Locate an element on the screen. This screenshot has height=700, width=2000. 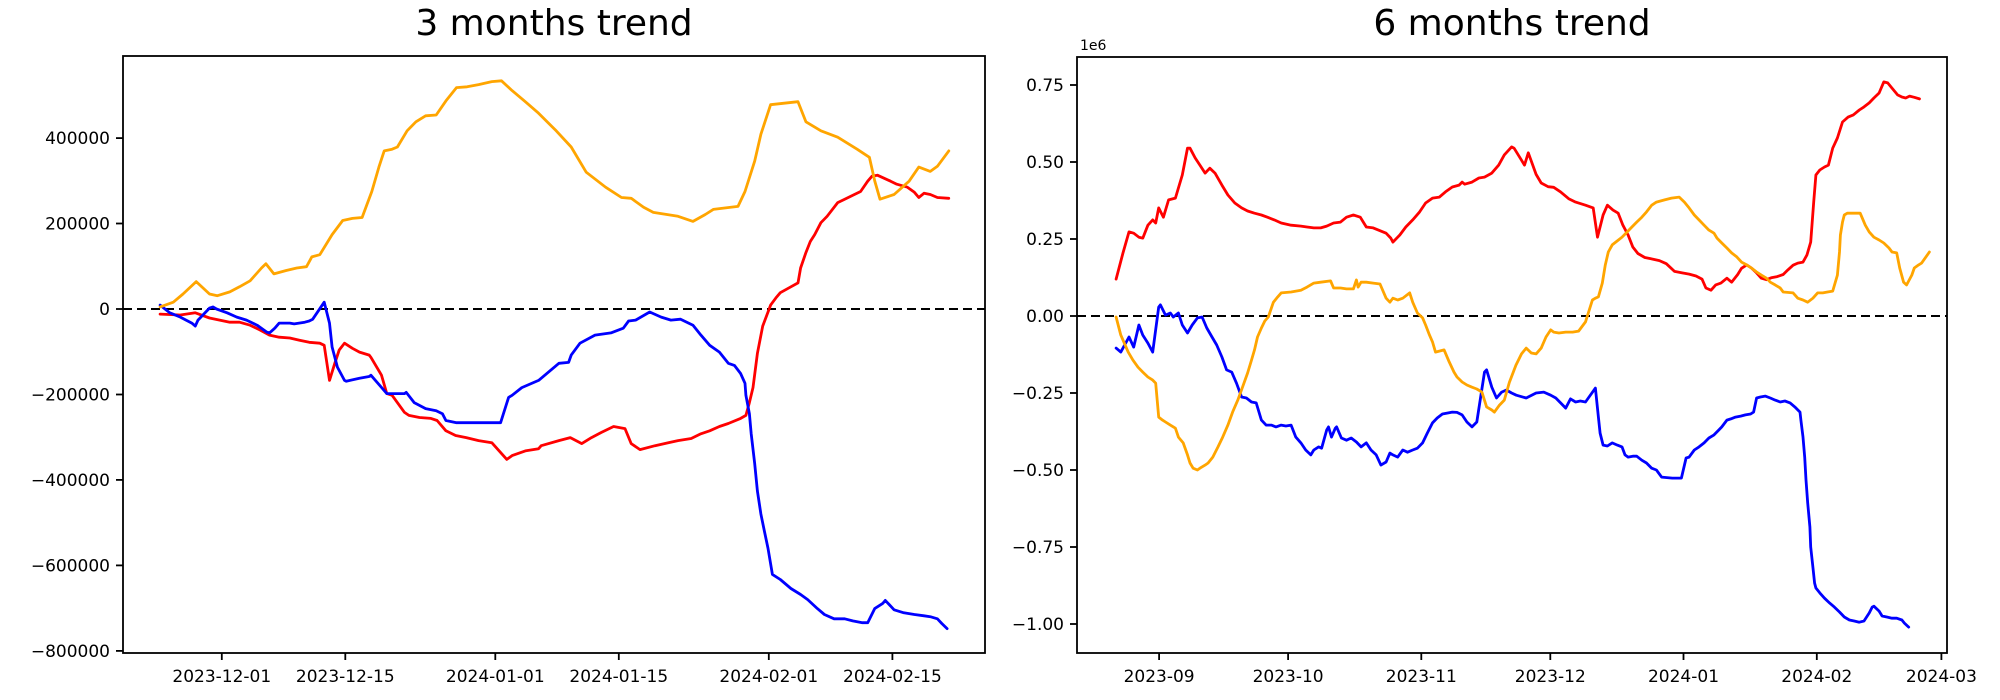
y-tick-label: 400000 is located at coordinates (77, 139).